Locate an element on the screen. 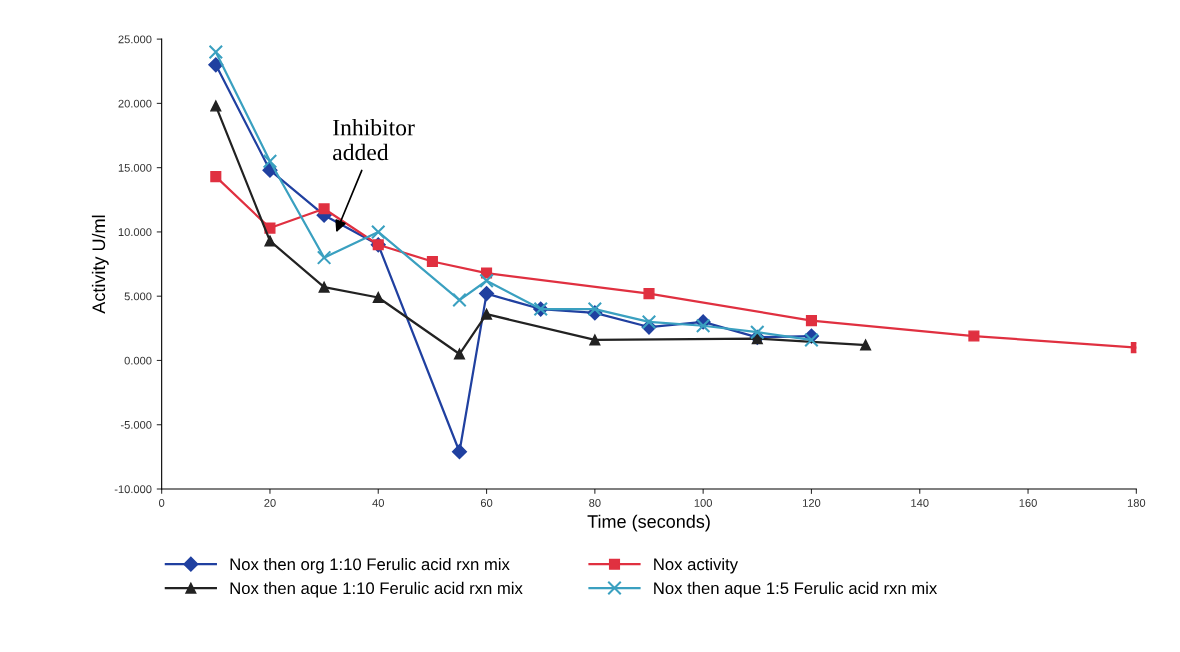  y-tick-label: -5.000 is located at coordinates (136, 425).